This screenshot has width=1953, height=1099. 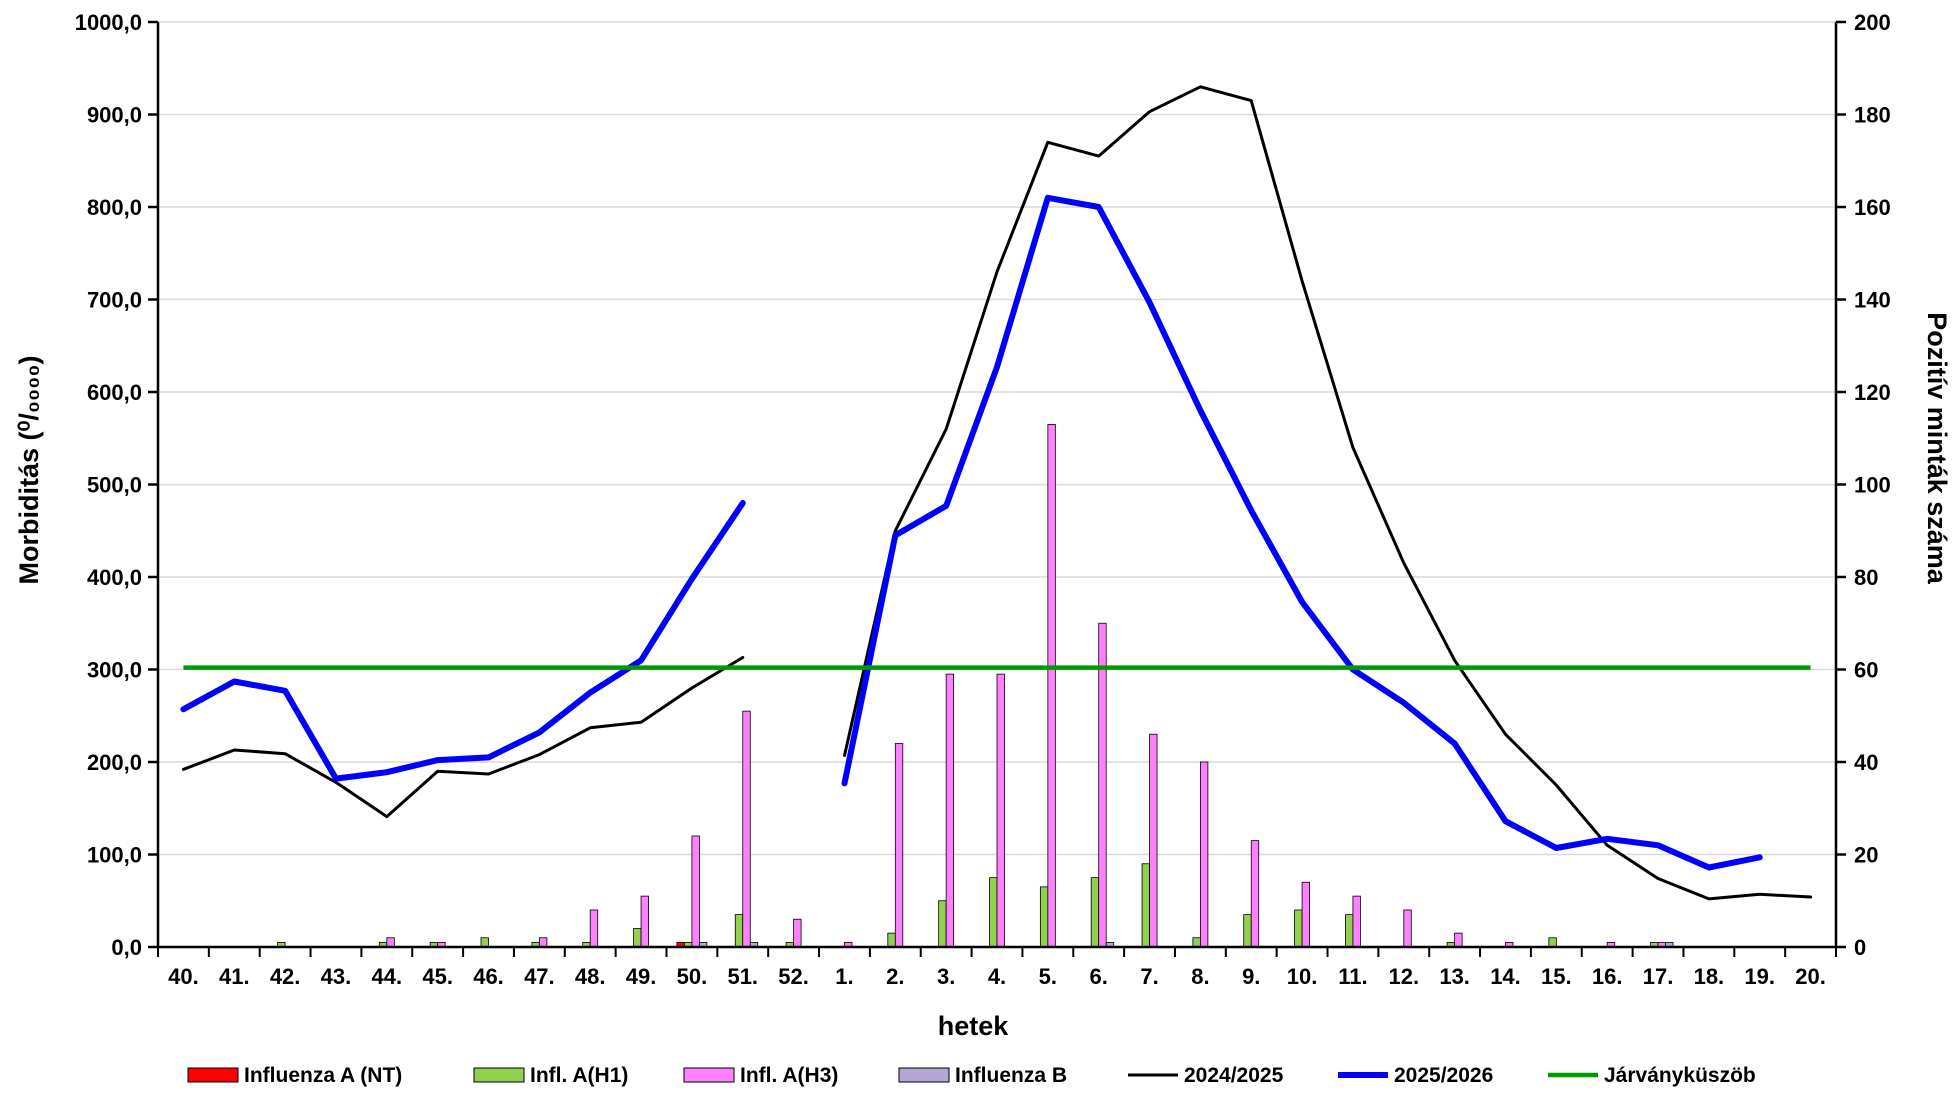 What do you see at coordinates (789, 1075) in the screenshot?
I see `legend-label: Infl. A(H3)` at bounding box center [789, 1075].